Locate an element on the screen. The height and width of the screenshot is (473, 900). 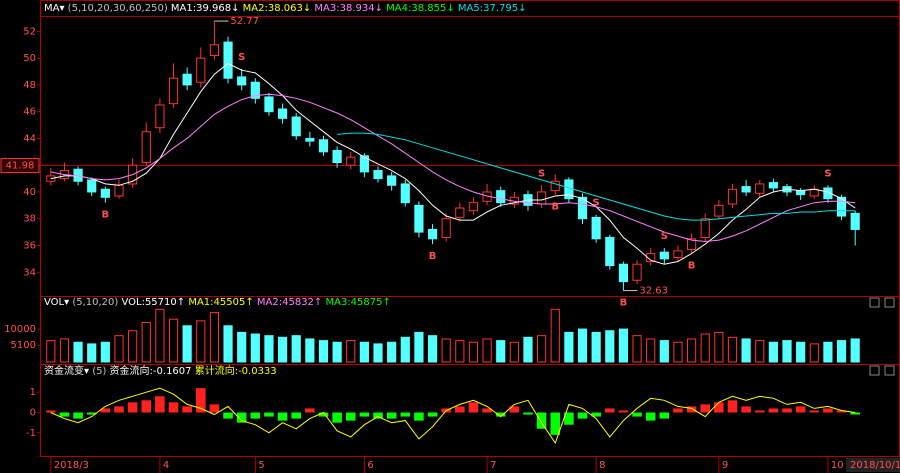
last-price-label: 41.98 is located at coordinates (20, 165).